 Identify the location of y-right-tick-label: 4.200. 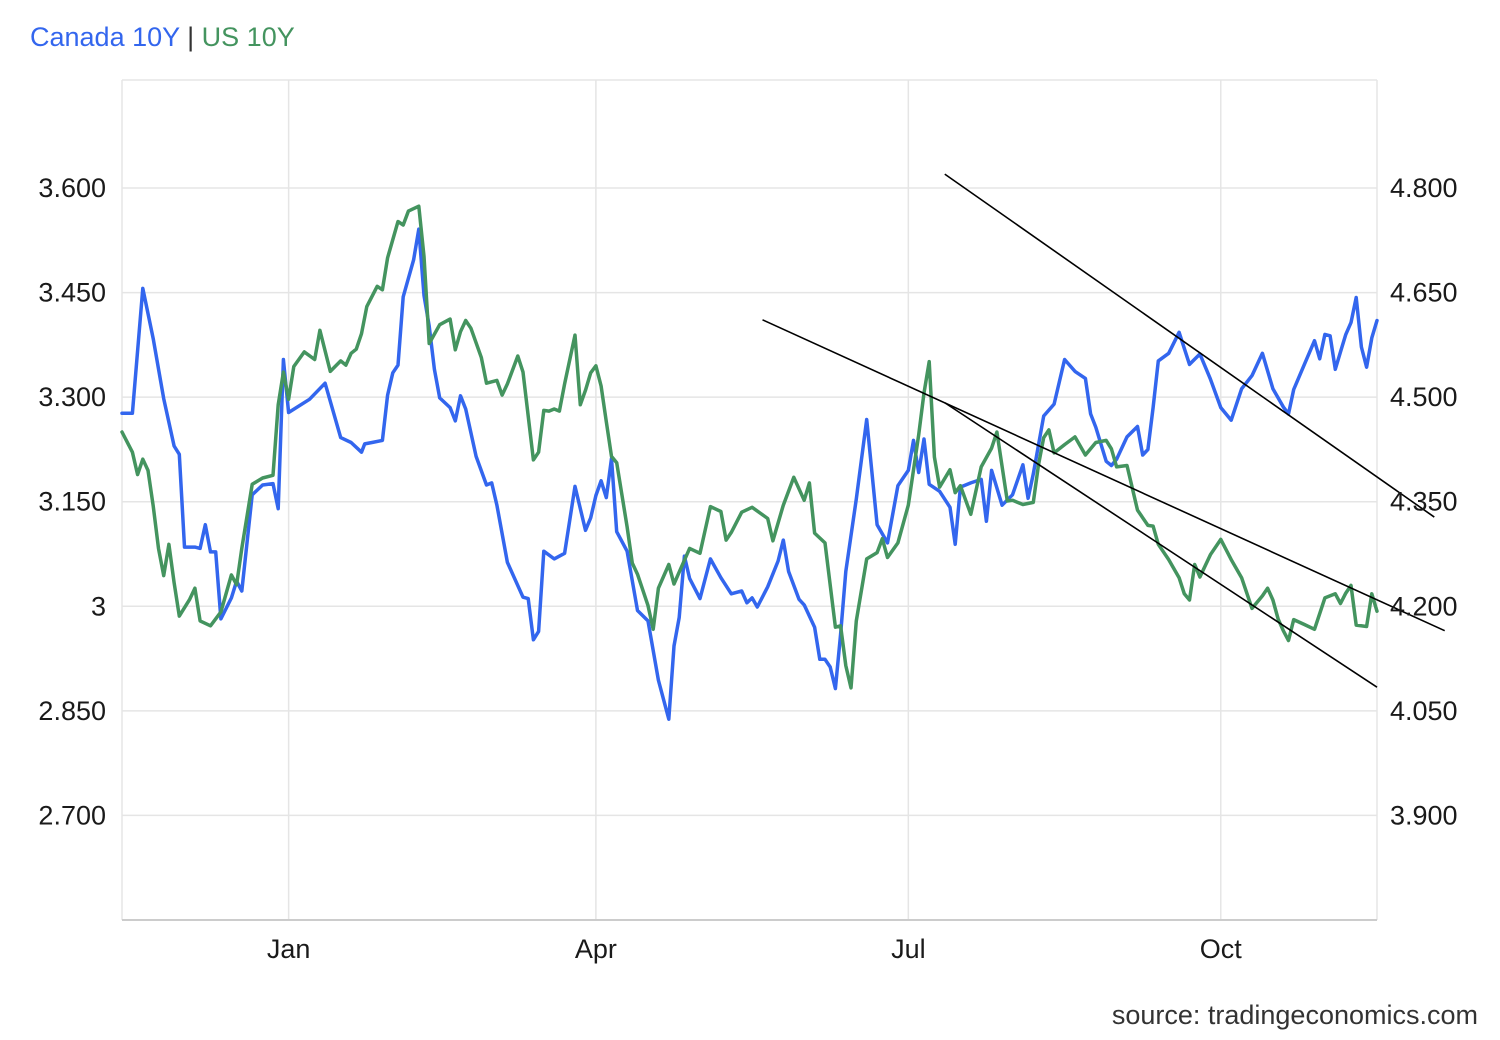
(1424, 606).